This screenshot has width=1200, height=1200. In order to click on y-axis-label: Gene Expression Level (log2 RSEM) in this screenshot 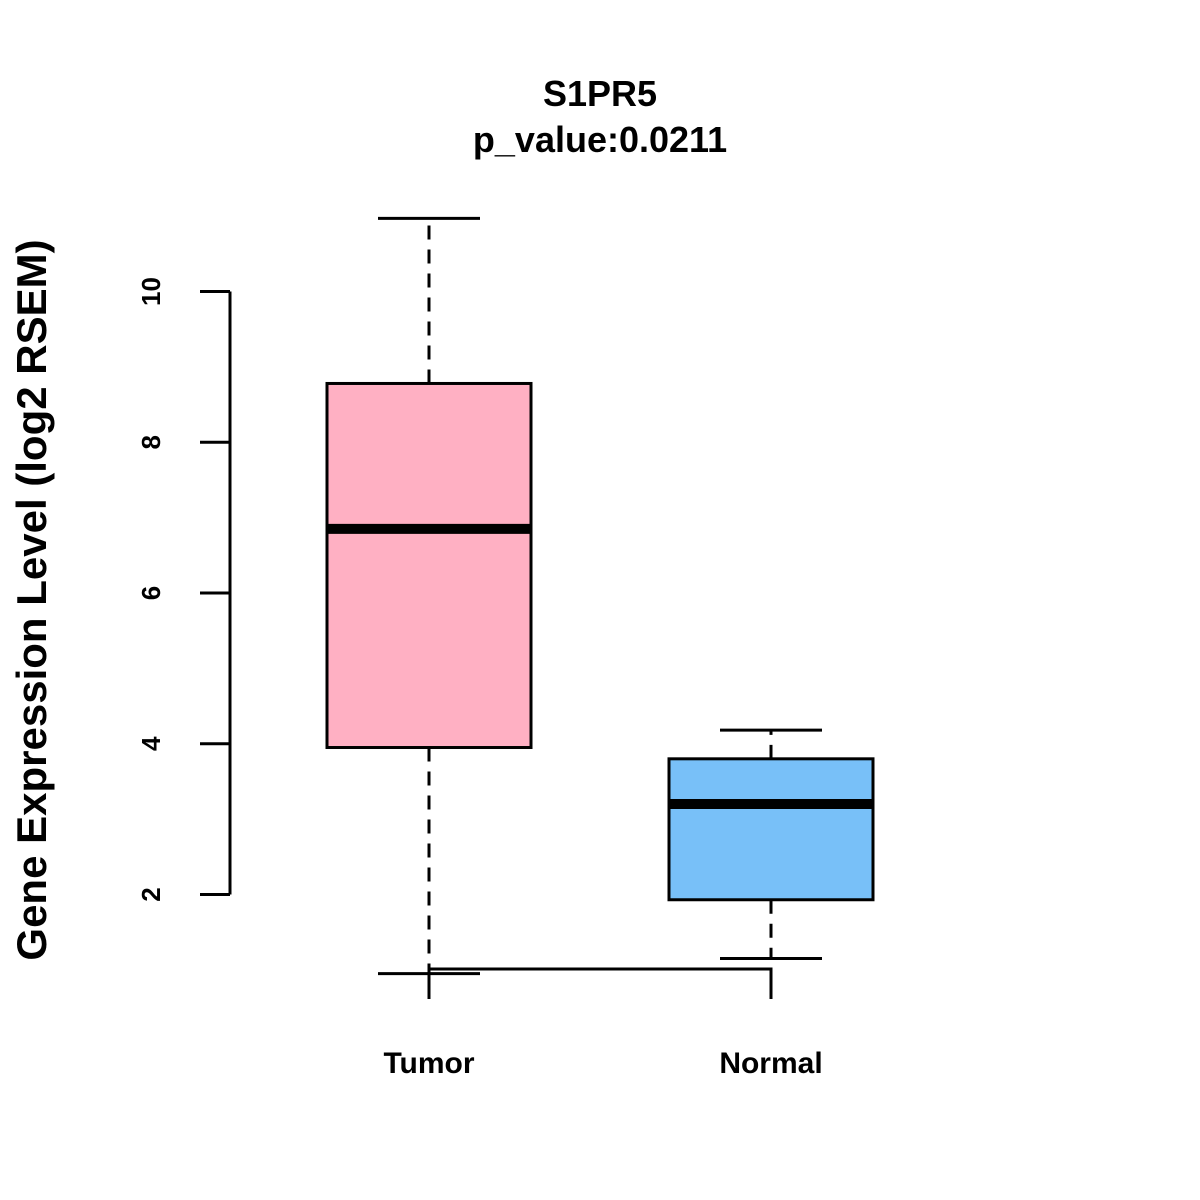, I will do `click(31, 599)`.